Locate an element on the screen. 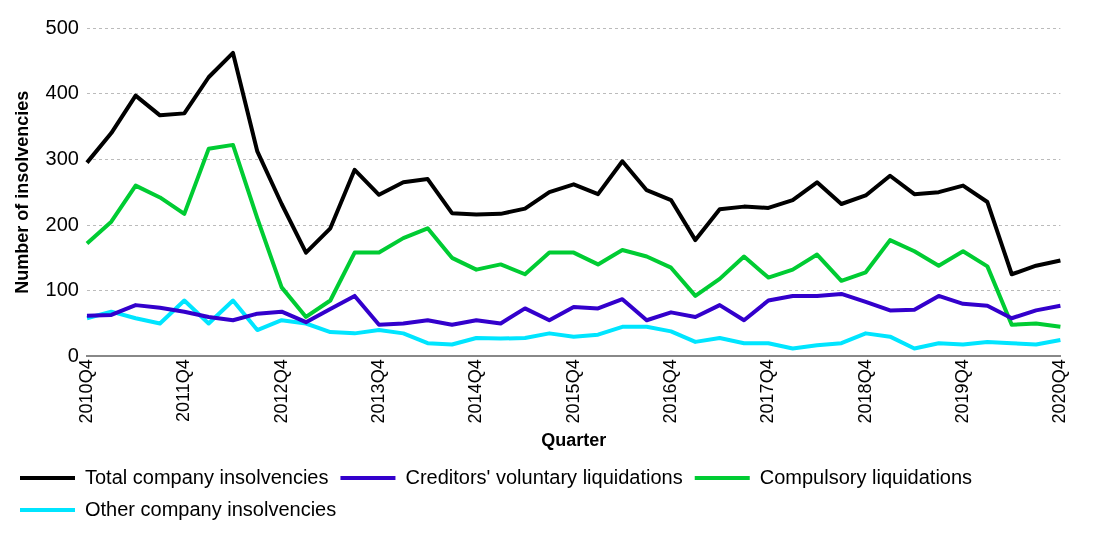 The height and width of the screenshot is (538, 1093). x-axis-title: Quarter is located at coordinates (574, 440).